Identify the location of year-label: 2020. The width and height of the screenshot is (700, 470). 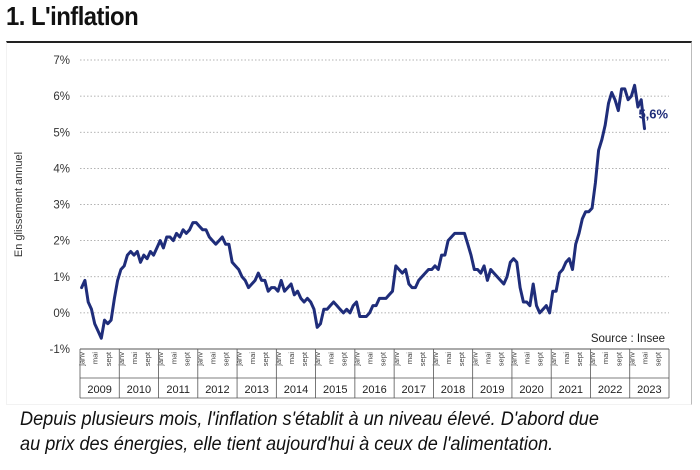
(531, 390).